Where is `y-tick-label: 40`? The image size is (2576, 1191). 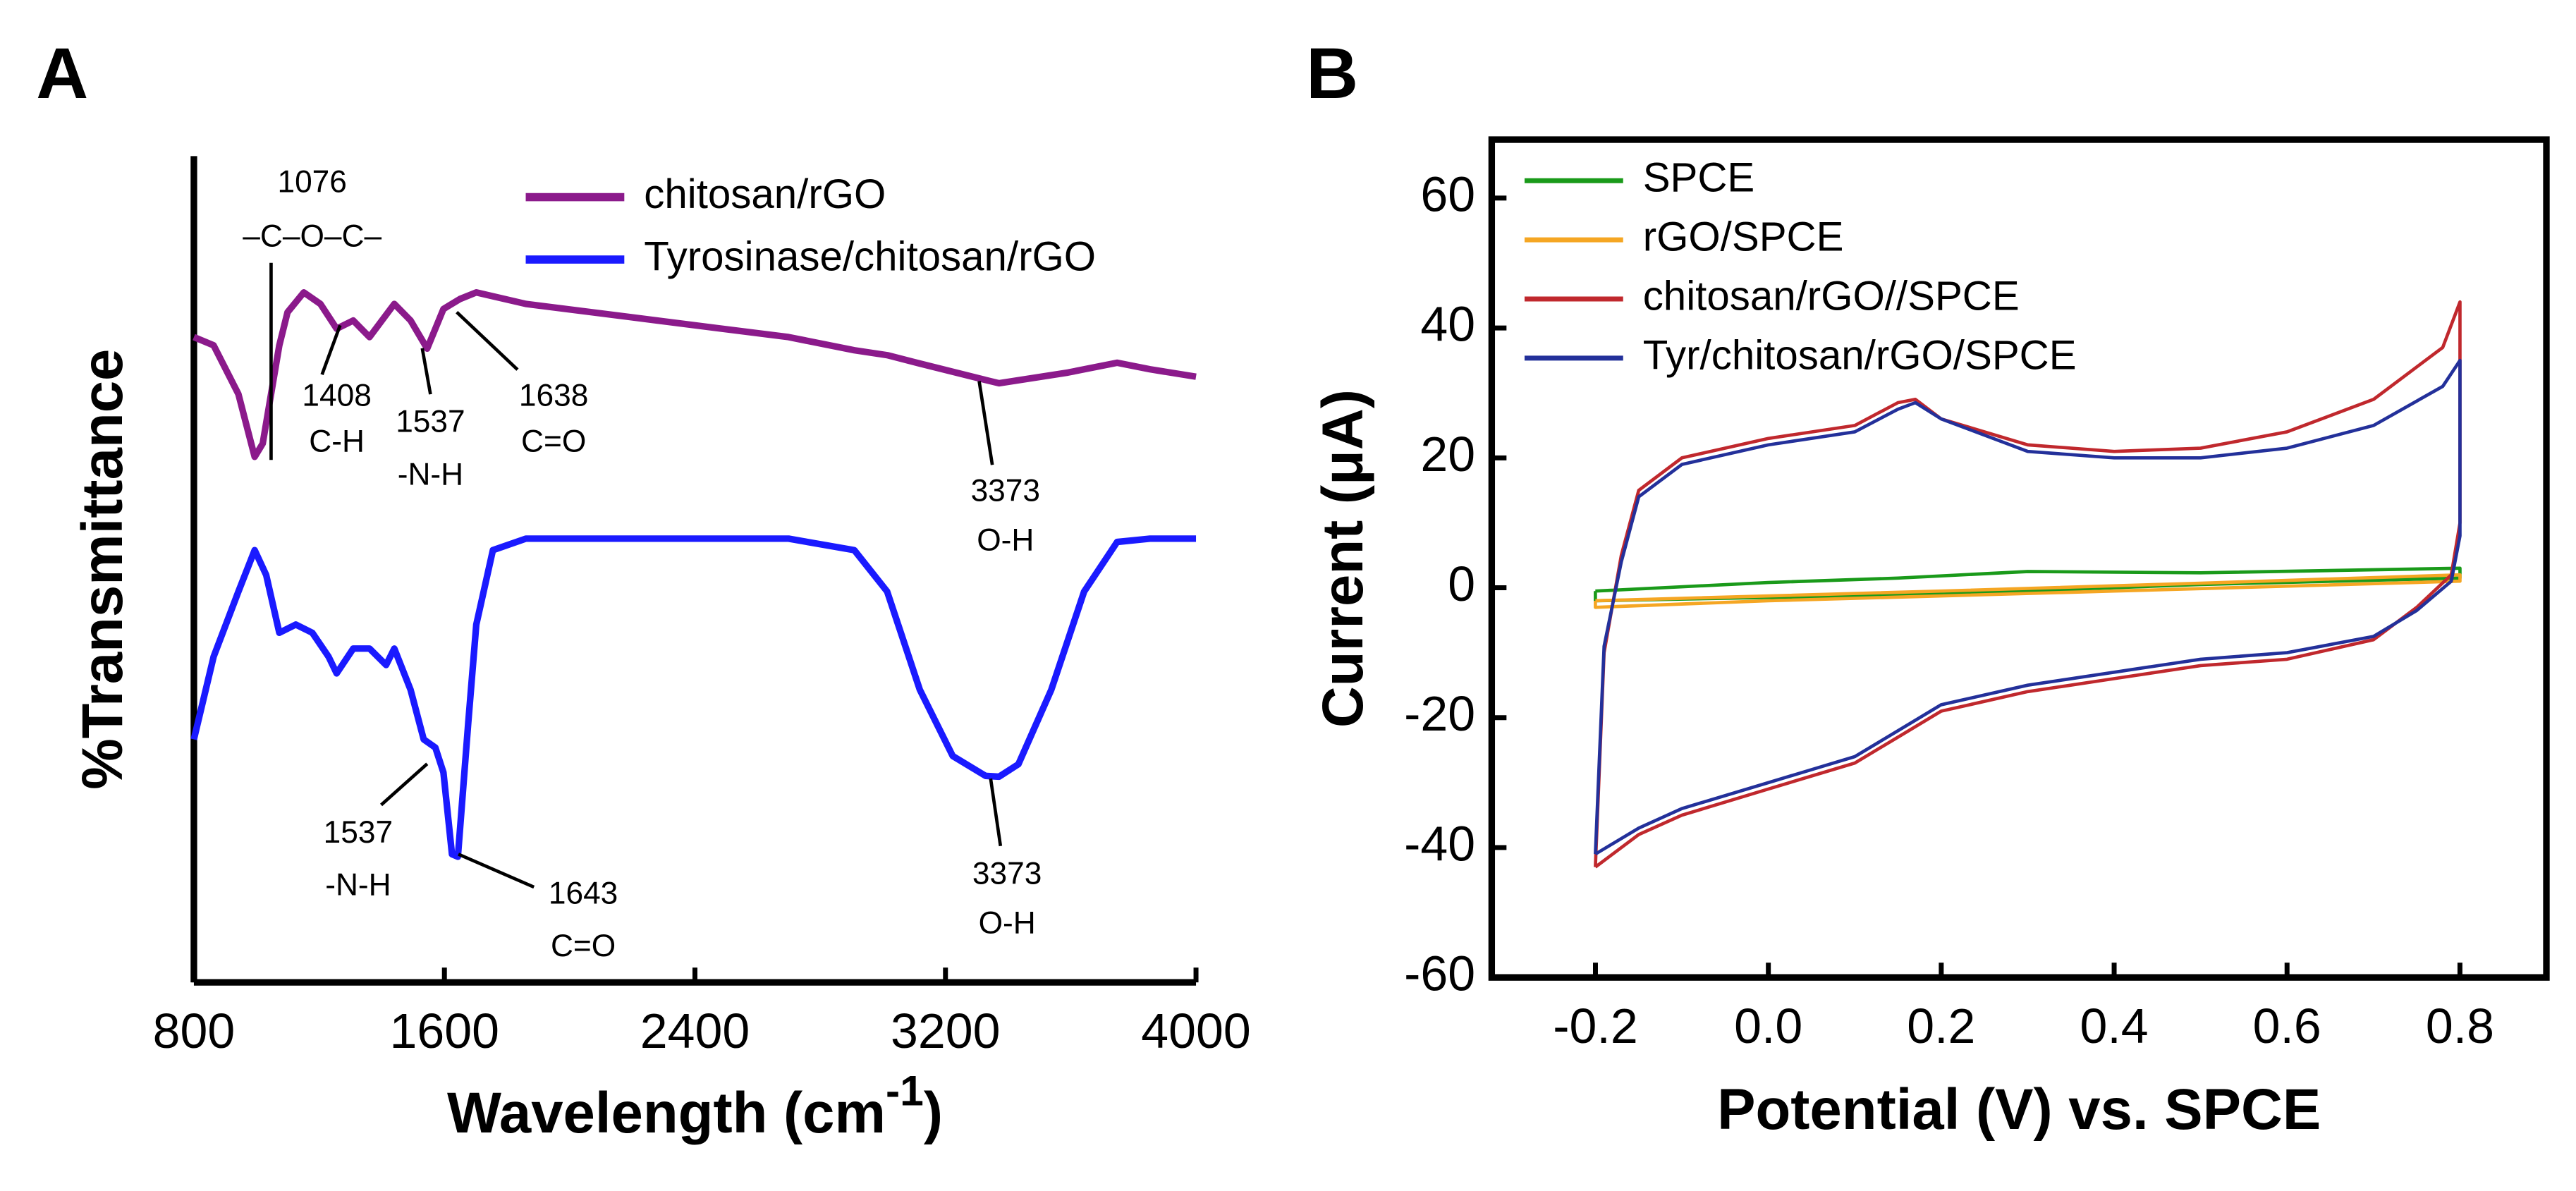 y-tick-label: 40 is located at coordinates (1448, 324).